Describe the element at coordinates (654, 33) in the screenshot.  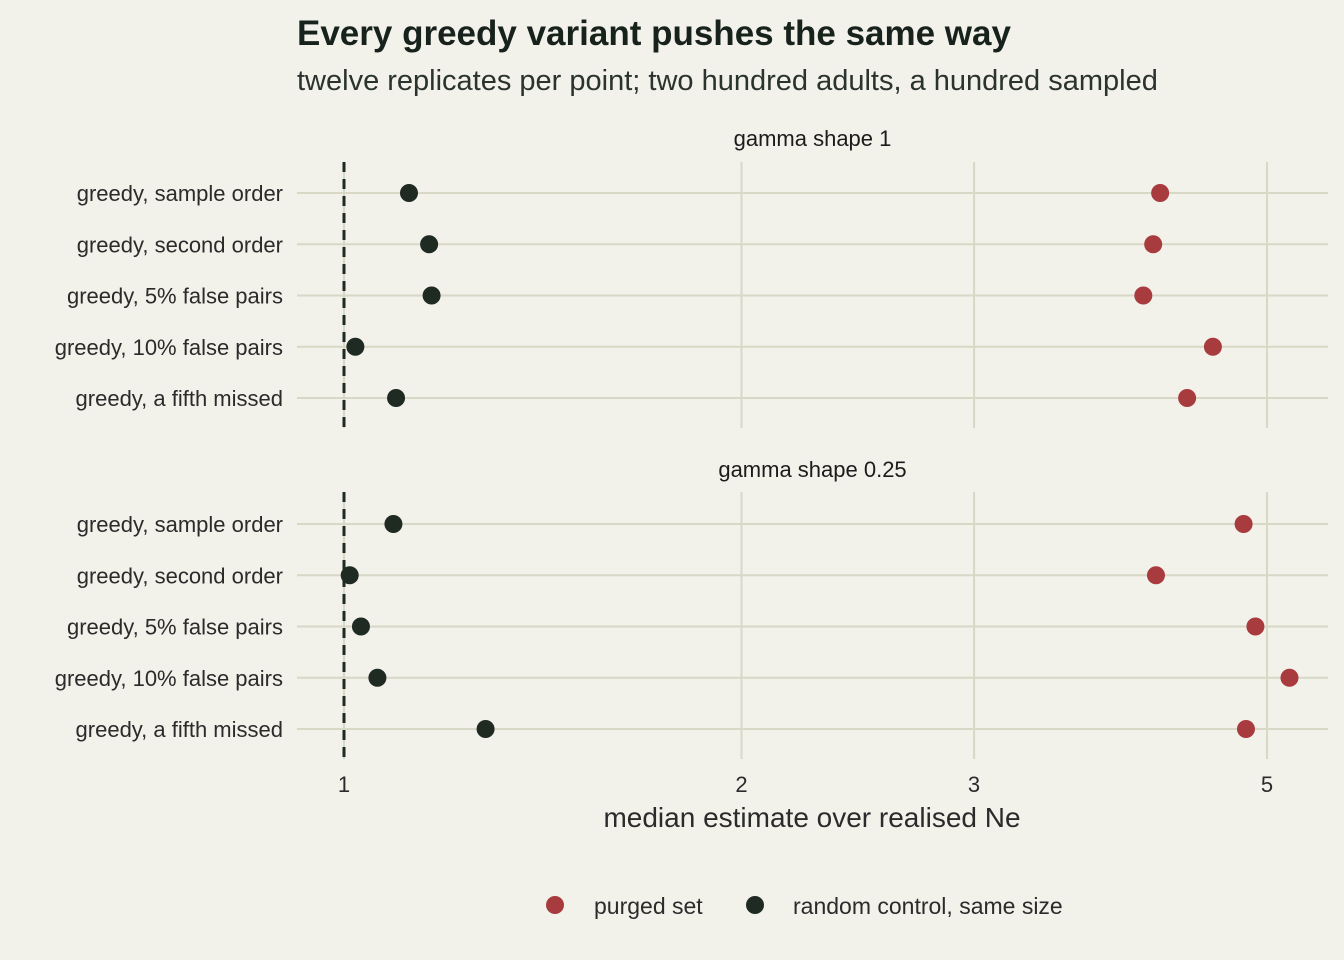
I see `chart-title: Every greedy variant pushes the same way` at that location.